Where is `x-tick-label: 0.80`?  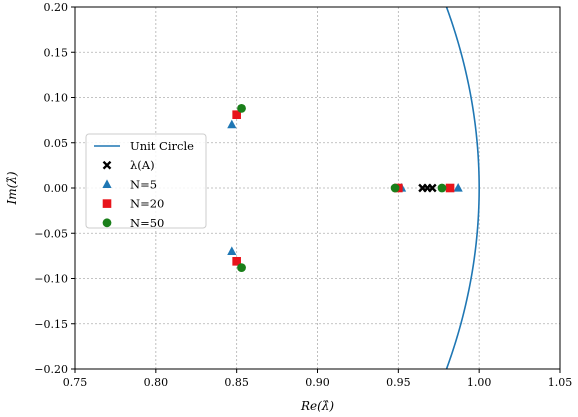 x-tick-label: 0.80 is located at coordinates (156, 382).